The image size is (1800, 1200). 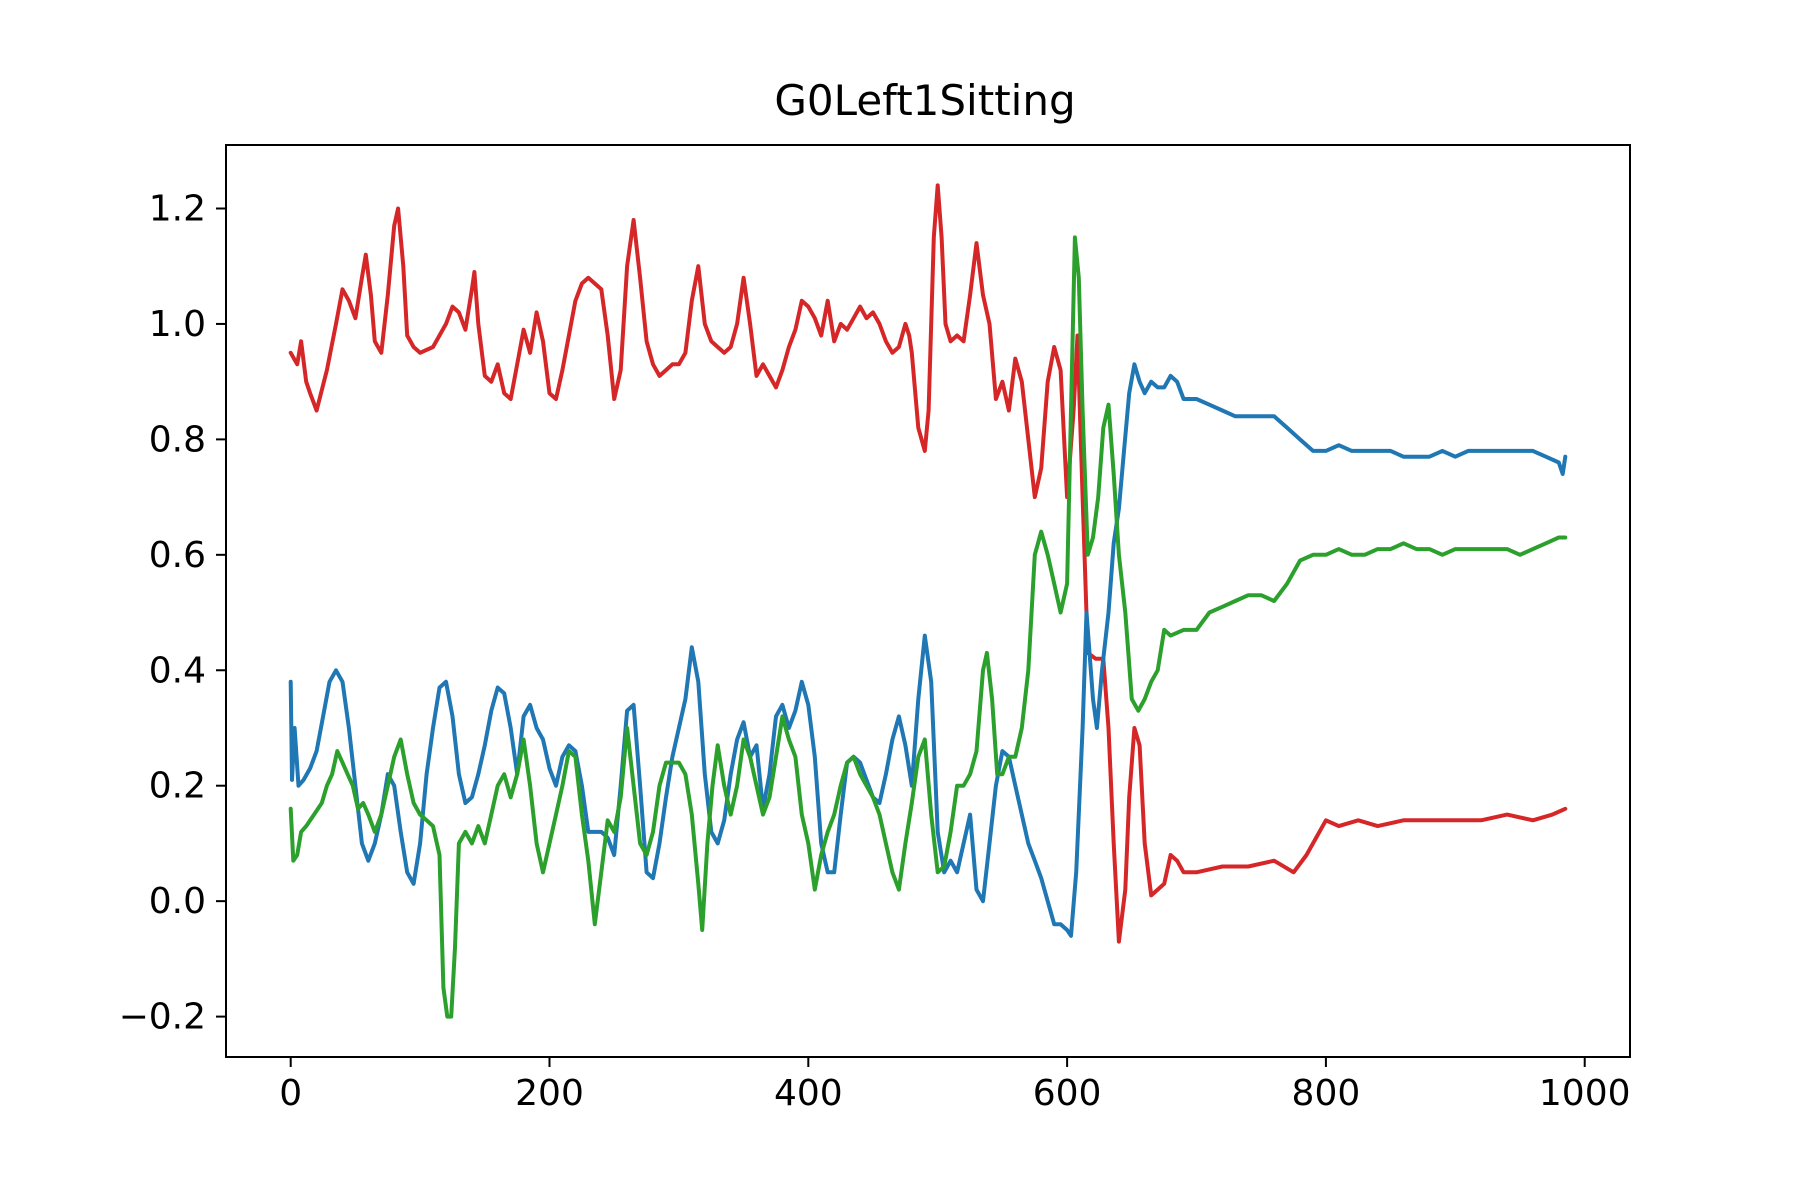 I want to click on x-axis: 0 200 400 600 800 1000, so click(x=955, y=1085).